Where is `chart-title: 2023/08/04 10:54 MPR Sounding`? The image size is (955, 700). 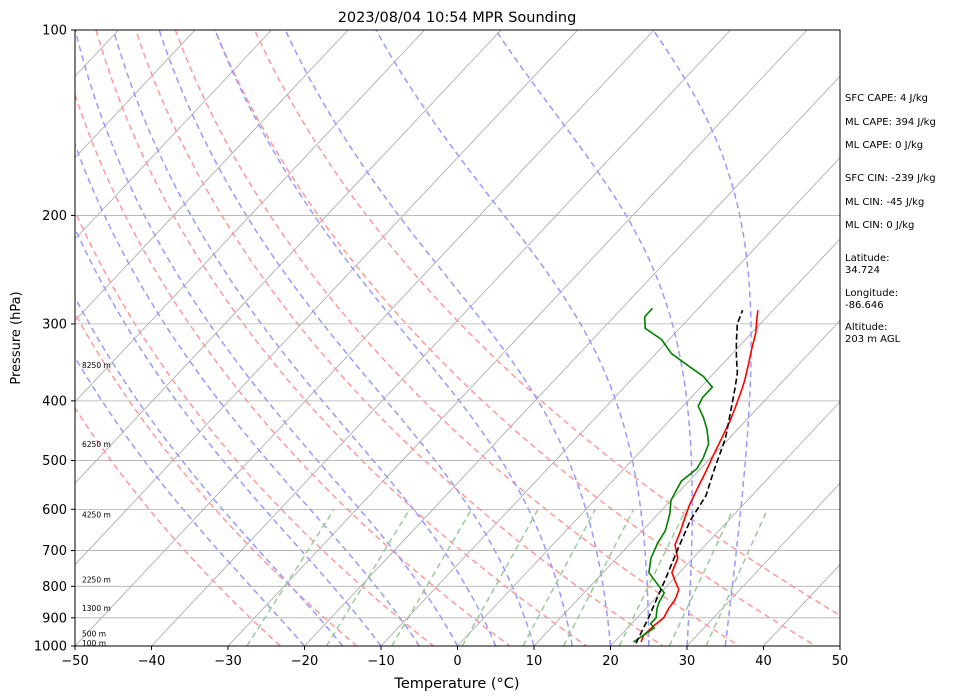 chart-title: 2023/08/04 10:54 MPR Sounding is located at coordinates (457, 18).